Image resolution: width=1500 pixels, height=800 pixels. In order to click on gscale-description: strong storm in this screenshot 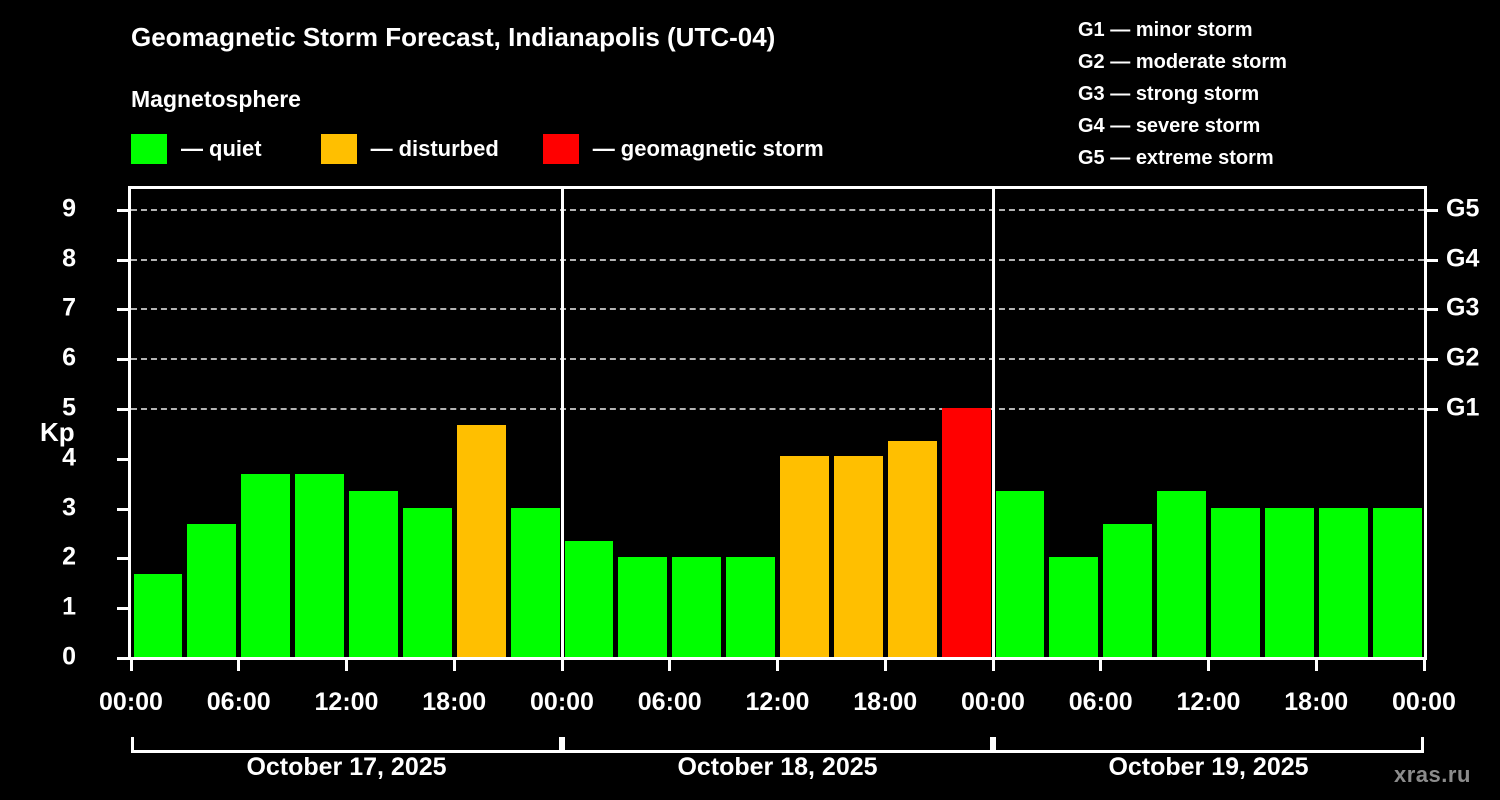, I will do `click(1197, 94)`.